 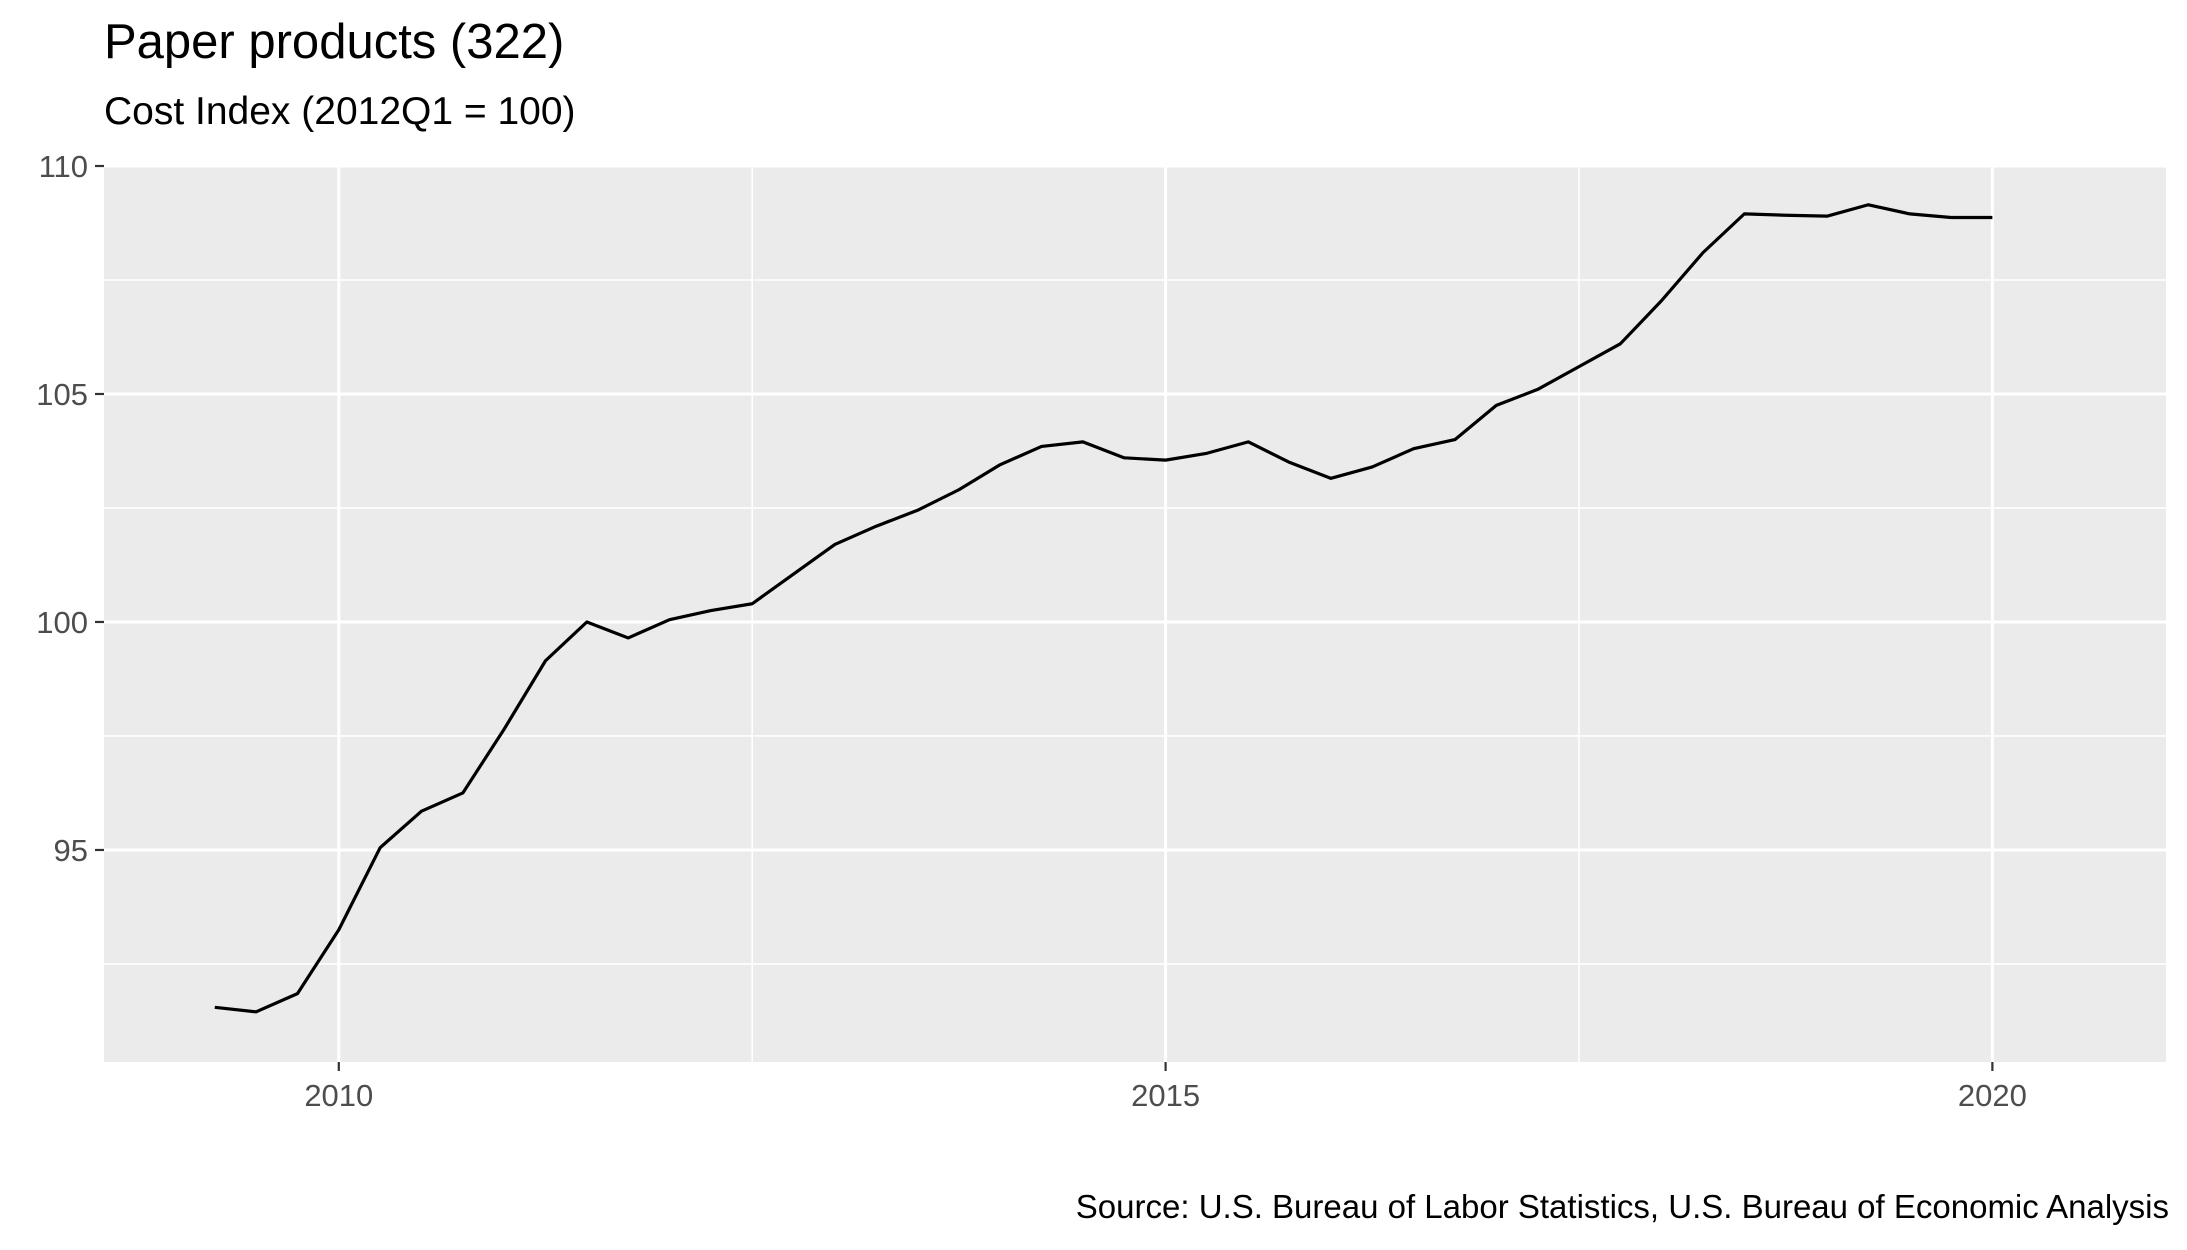 I want to click on y-axis: 95 100 105 110, so click(x=70, y=508).